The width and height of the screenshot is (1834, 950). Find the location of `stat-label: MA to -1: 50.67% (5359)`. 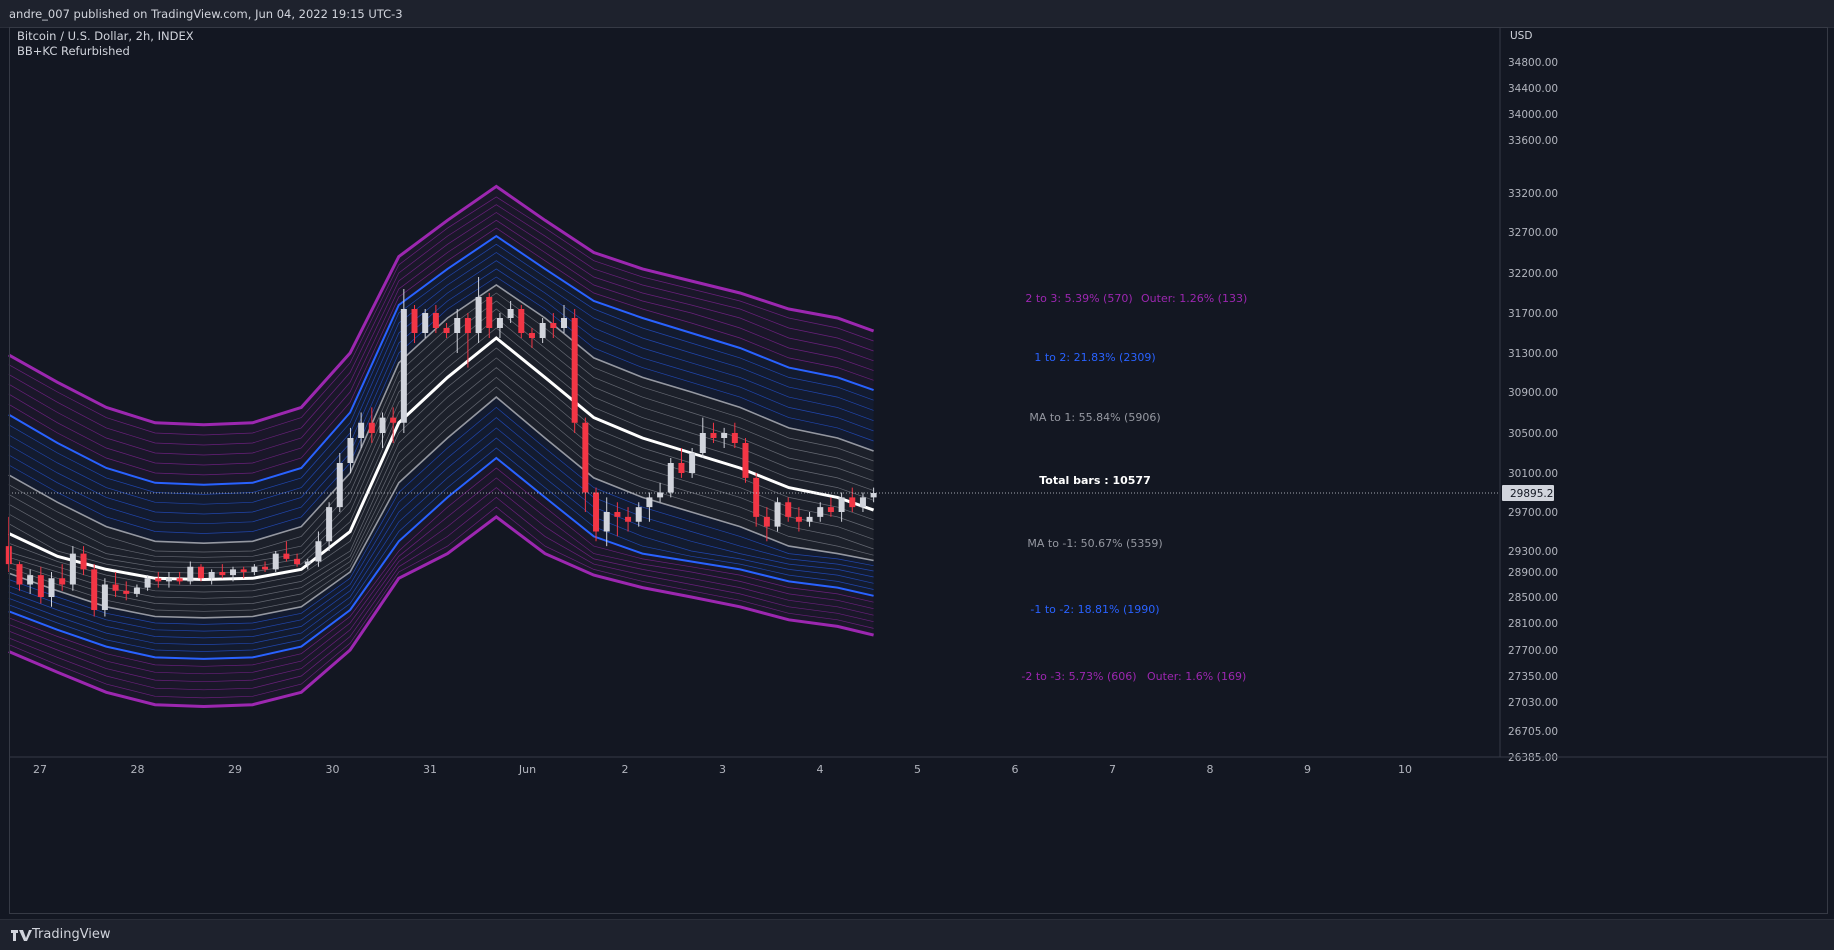

stat-label: MA to -1: 50.67% (5359) is located at coordinates (1094, 543).